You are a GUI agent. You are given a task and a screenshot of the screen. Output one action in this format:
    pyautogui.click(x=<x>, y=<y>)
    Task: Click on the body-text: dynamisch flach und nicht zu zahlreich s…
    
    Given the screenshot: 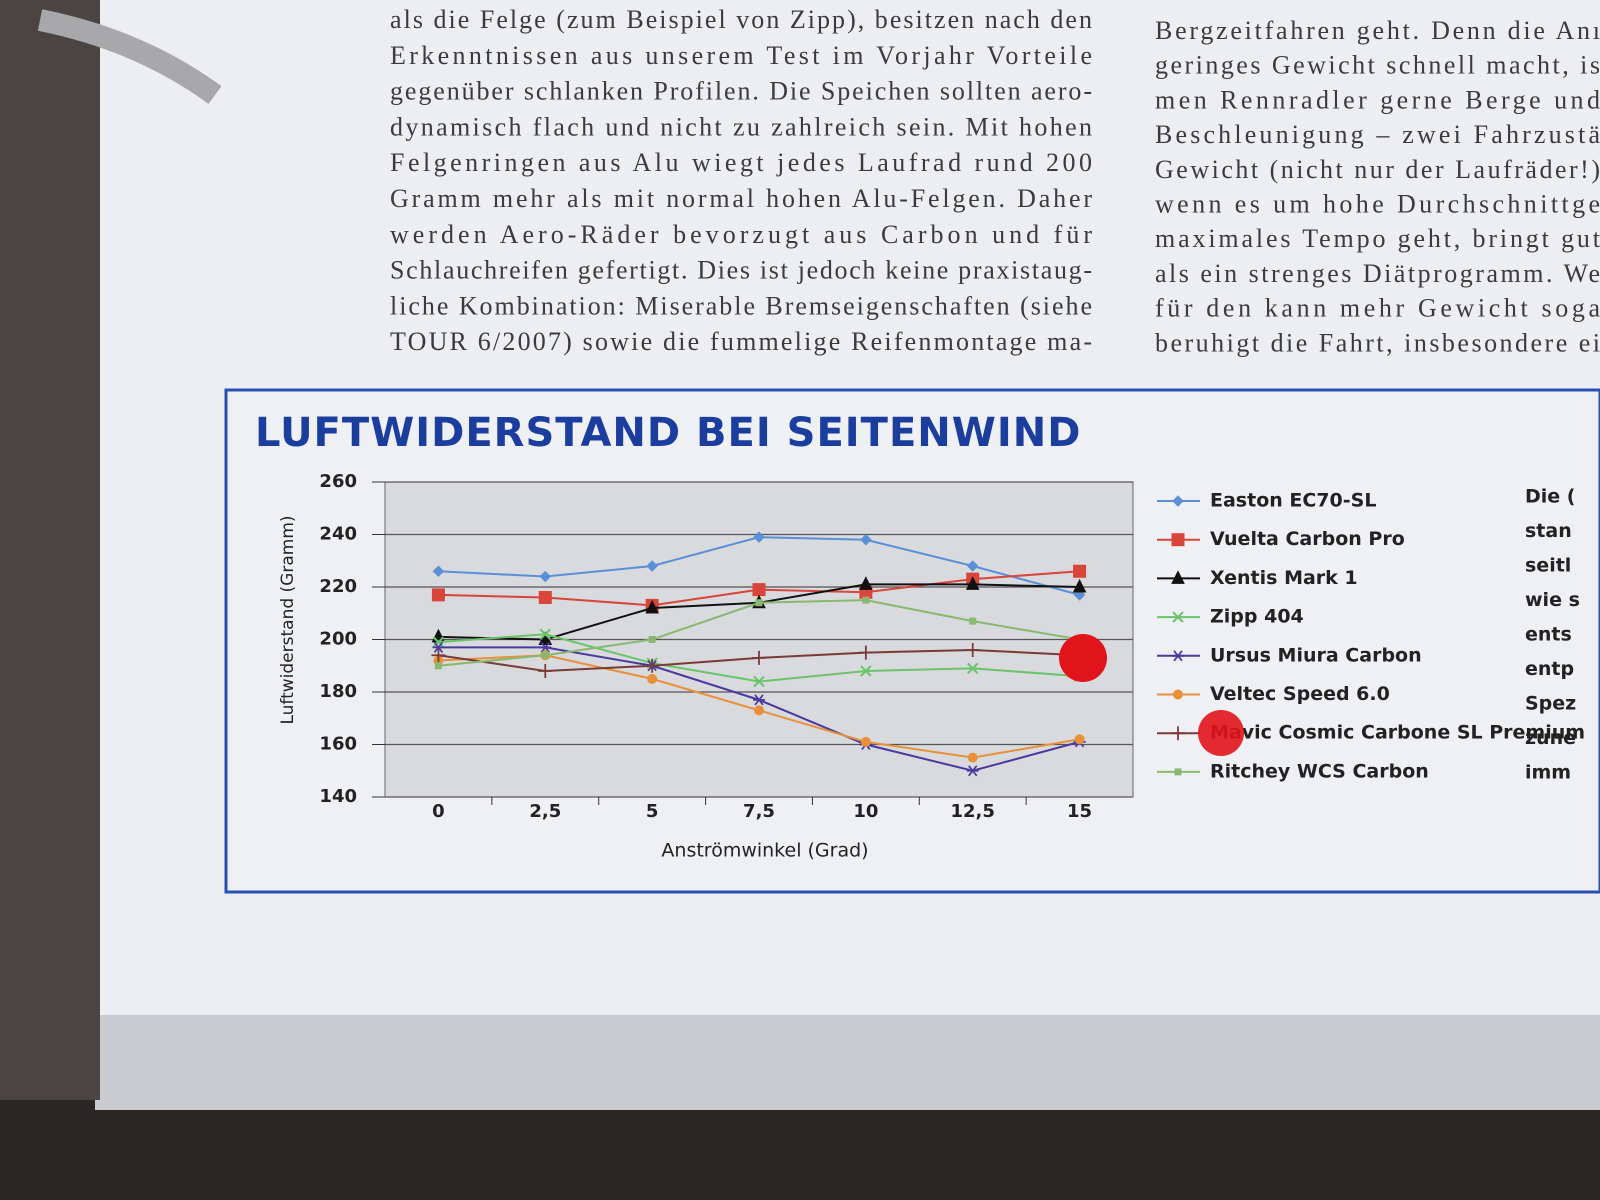 What is the action you would take?
    pyautogui.click(x=741, y=126)
    